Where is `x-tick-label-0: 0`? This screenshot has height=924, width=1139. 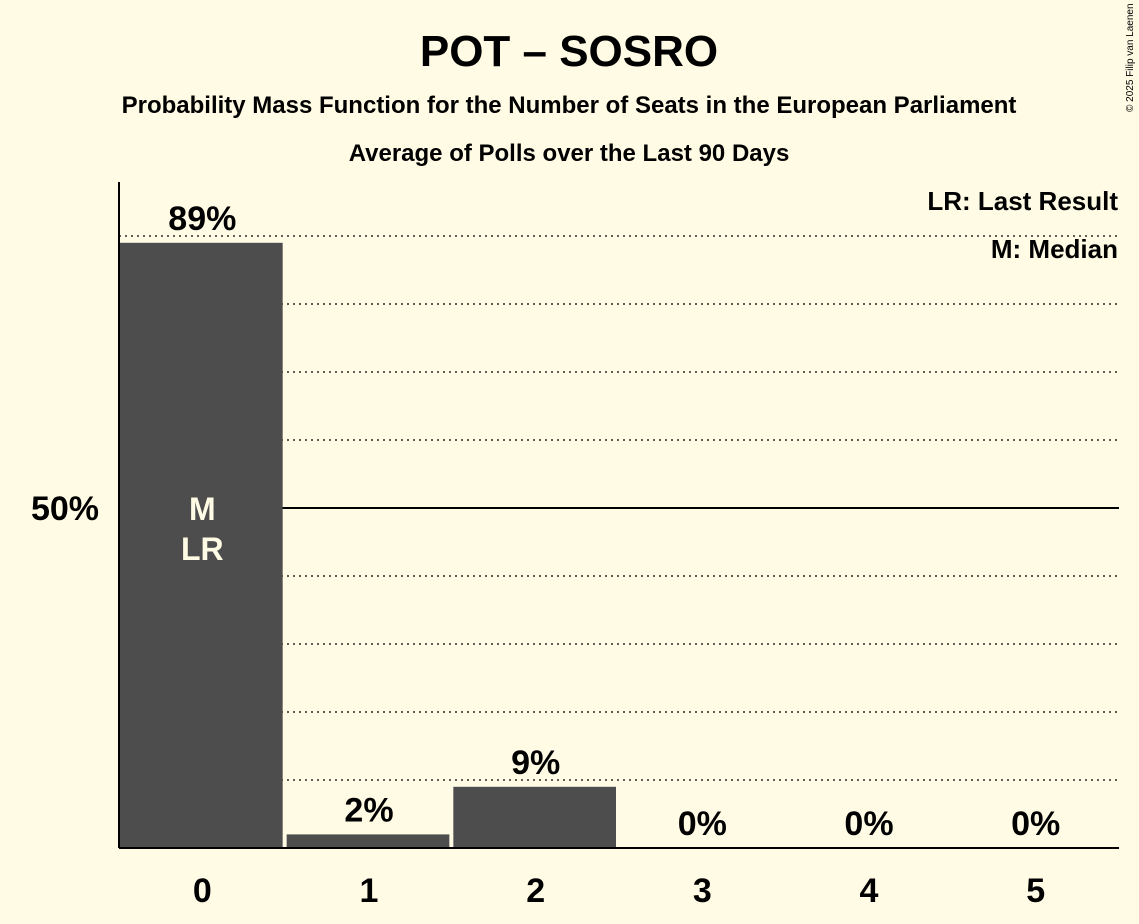
x-tick-label-0: 0 is located at coordinates (202, 891).